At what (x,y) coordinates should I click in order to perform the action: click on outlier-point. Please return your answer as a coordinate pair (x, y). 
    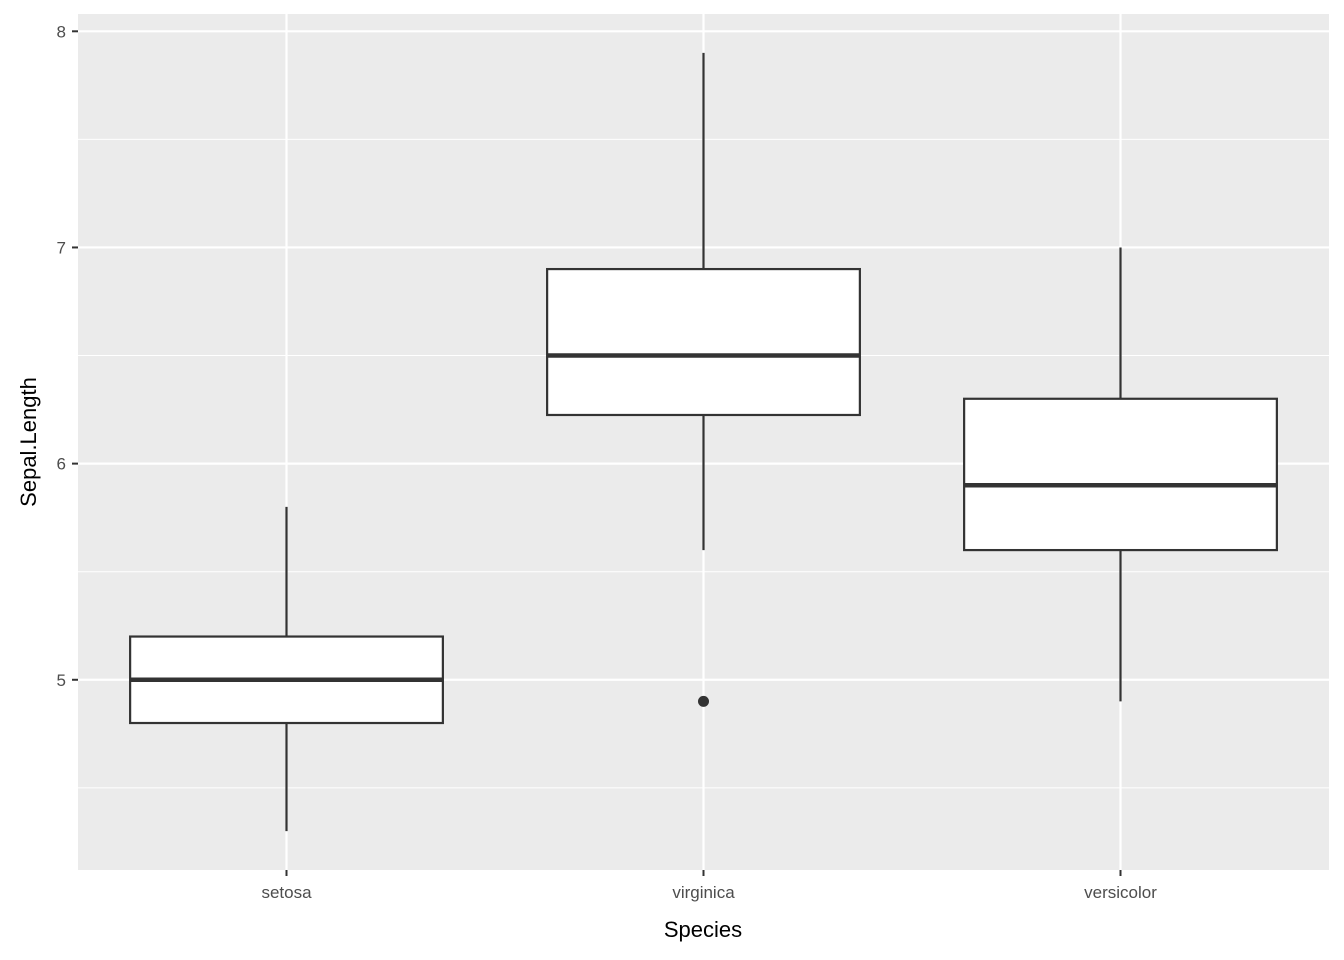
    Looking at the image, I should click on (703, 701).